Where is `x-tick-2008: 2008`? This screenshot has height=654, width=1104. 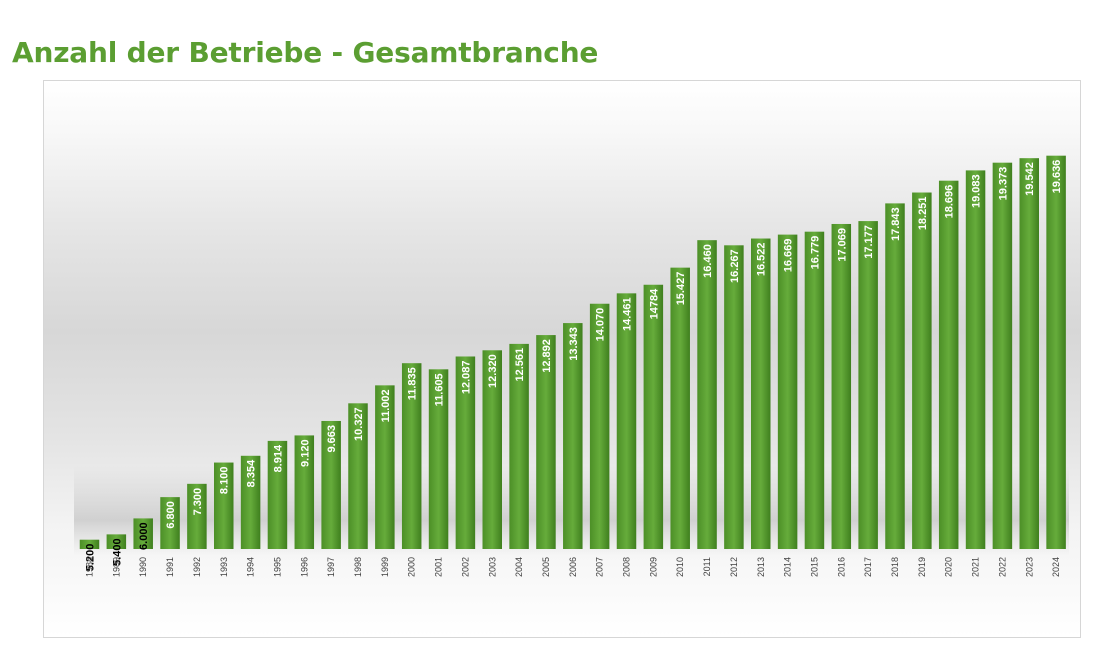
x-tick-2008: 2008 is located at coordinates (627, 567).